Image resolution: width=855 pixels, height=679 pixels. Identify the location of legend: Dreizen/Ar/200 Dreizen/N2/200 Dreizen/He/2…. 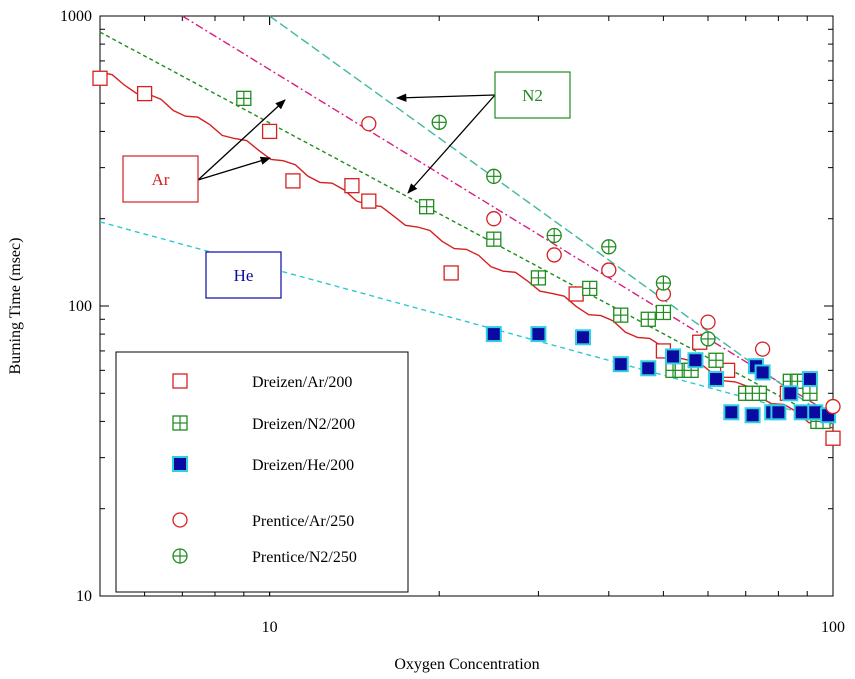
(262, 472).